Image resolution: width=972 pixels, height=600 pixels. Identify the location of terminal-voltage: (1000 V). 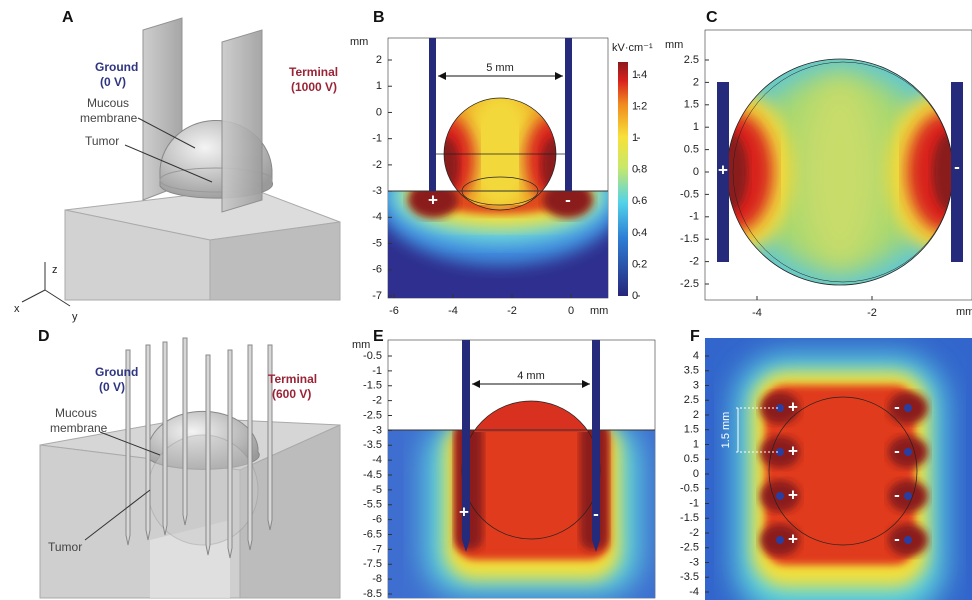
(314, 87).